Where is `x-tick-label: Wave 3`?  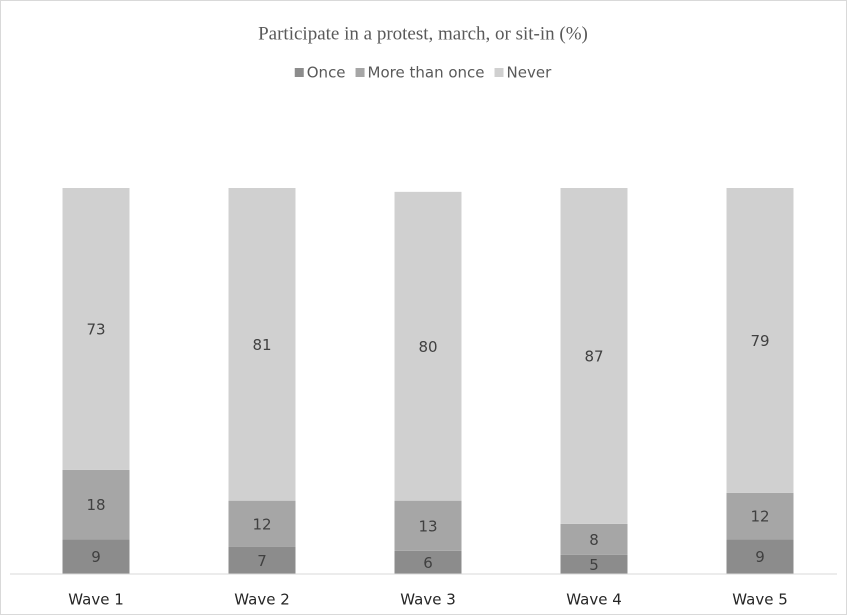
x-tick-label: Wave 3 is located at coordinates (427, 600).